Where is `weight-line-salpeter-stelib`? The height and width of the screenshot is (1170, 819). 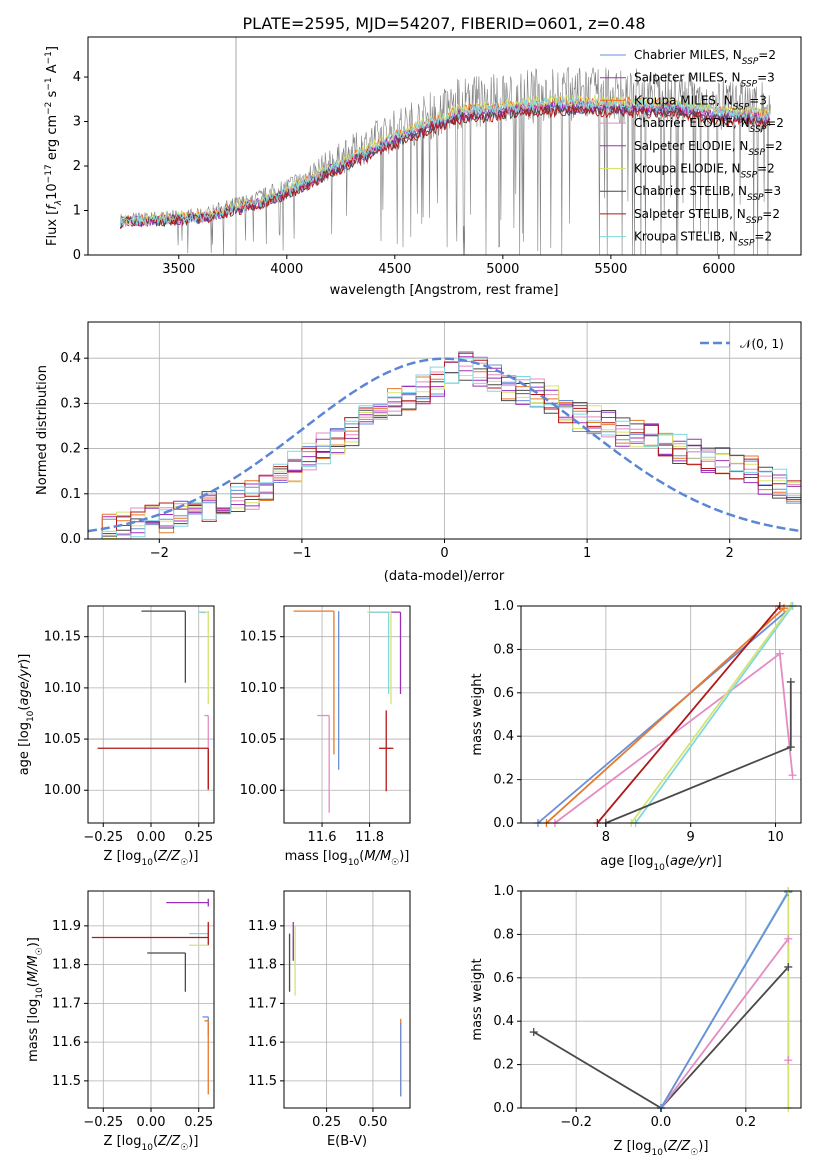
weight-line-salpeter-stelib is located at coordinates (688, 714).